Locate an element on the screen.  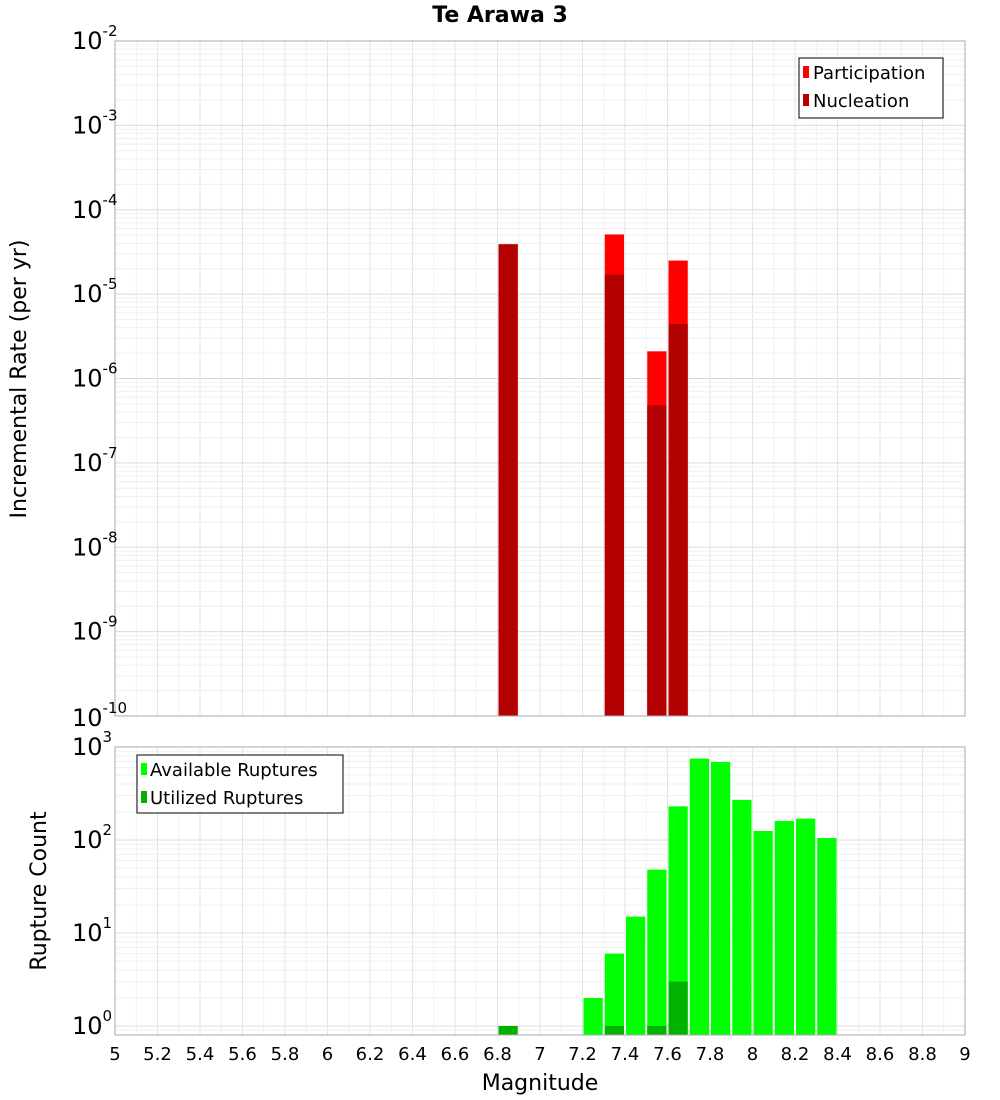
x-tick-label: 7.2 is located at coordinates (582, 1054).